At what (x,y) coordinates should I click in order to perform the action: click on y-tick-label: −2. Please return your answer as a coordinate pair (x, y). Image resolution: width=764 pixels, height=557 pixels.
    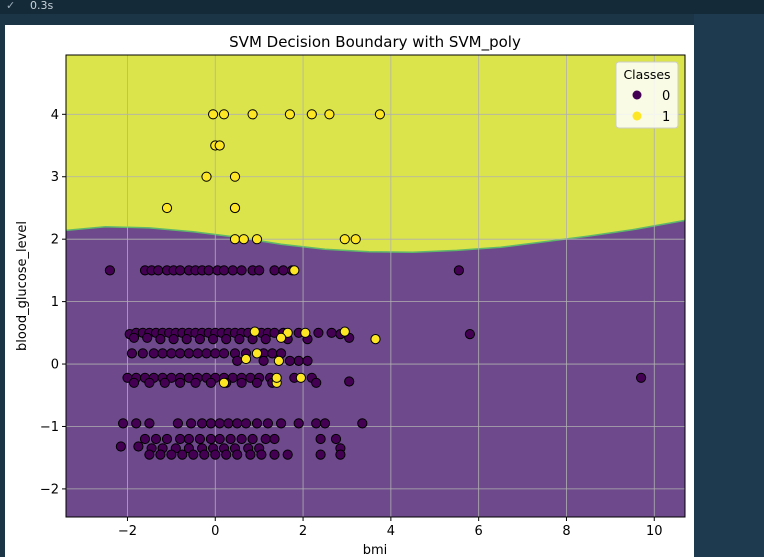
    Looking at the image, I should click on (49, 489).